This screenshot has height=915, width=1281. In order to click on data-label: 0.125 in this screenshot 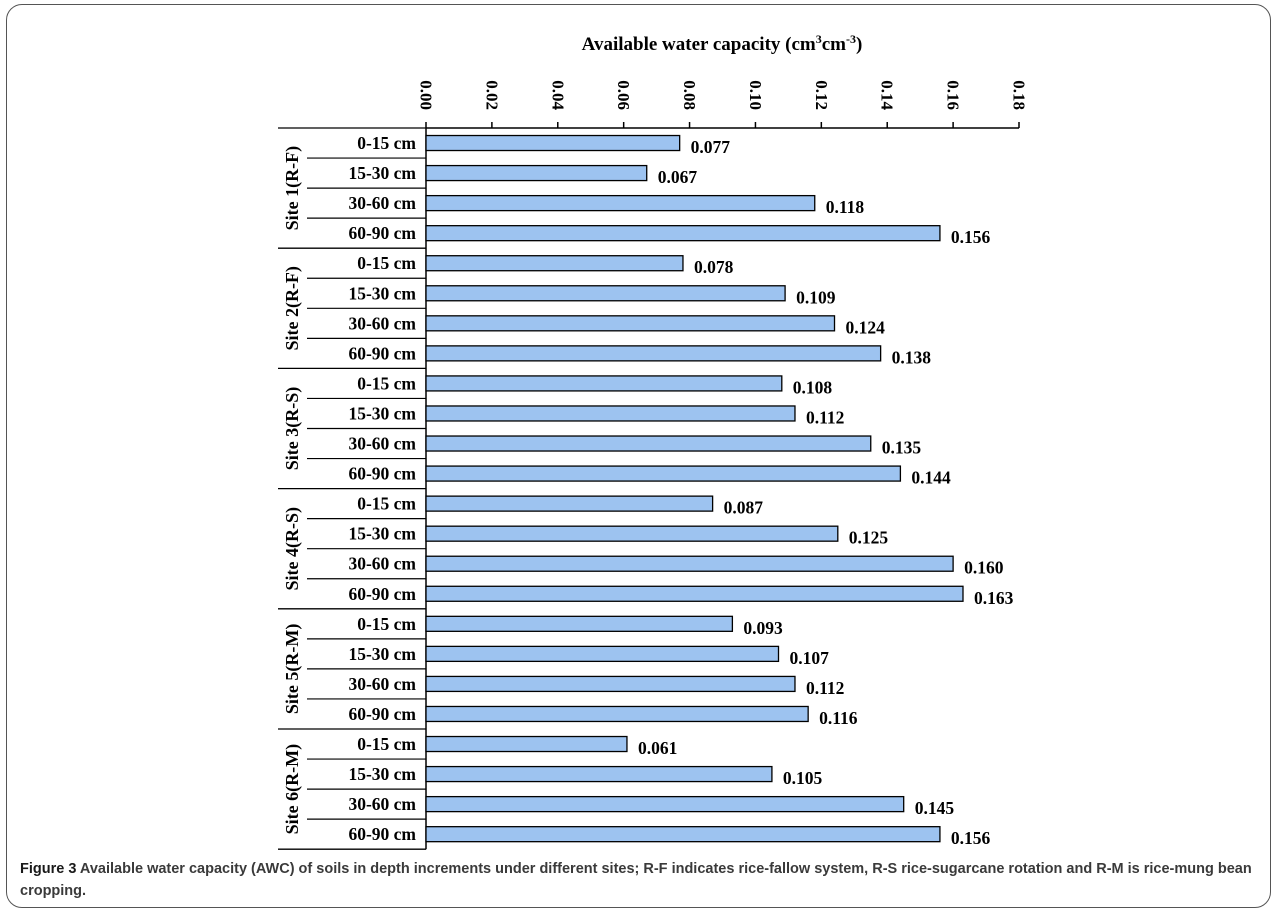, I will do `click(869, 538)`.